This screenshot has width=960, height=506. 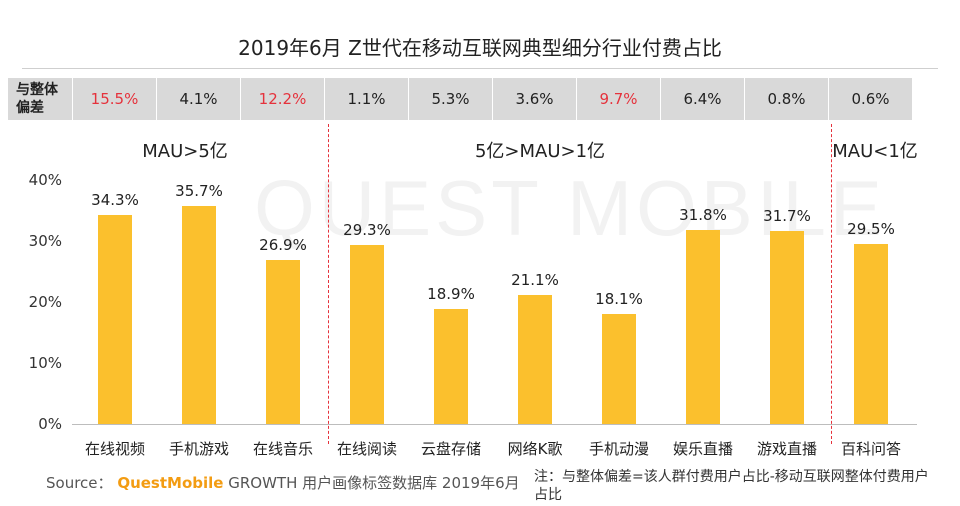 I want to click on data-label: 31.7%, so click(x=787, y=215).